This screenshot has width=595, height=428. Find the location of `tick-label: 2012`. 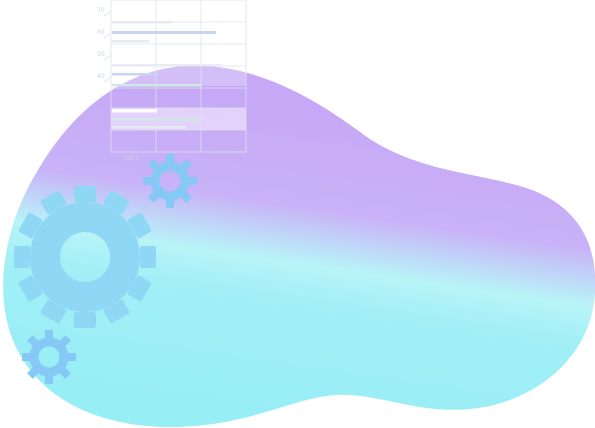

tick-label: 2012 is located at coordinates (131, 158).